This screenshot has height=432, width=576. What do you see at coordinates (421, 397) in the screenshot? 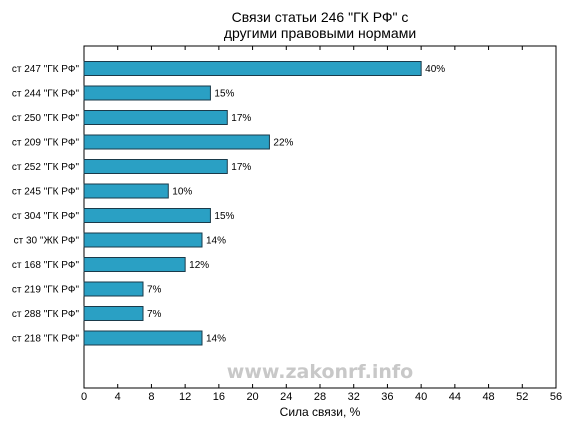
I see `x-tick-label: 40` at bounding box center [421, 397].